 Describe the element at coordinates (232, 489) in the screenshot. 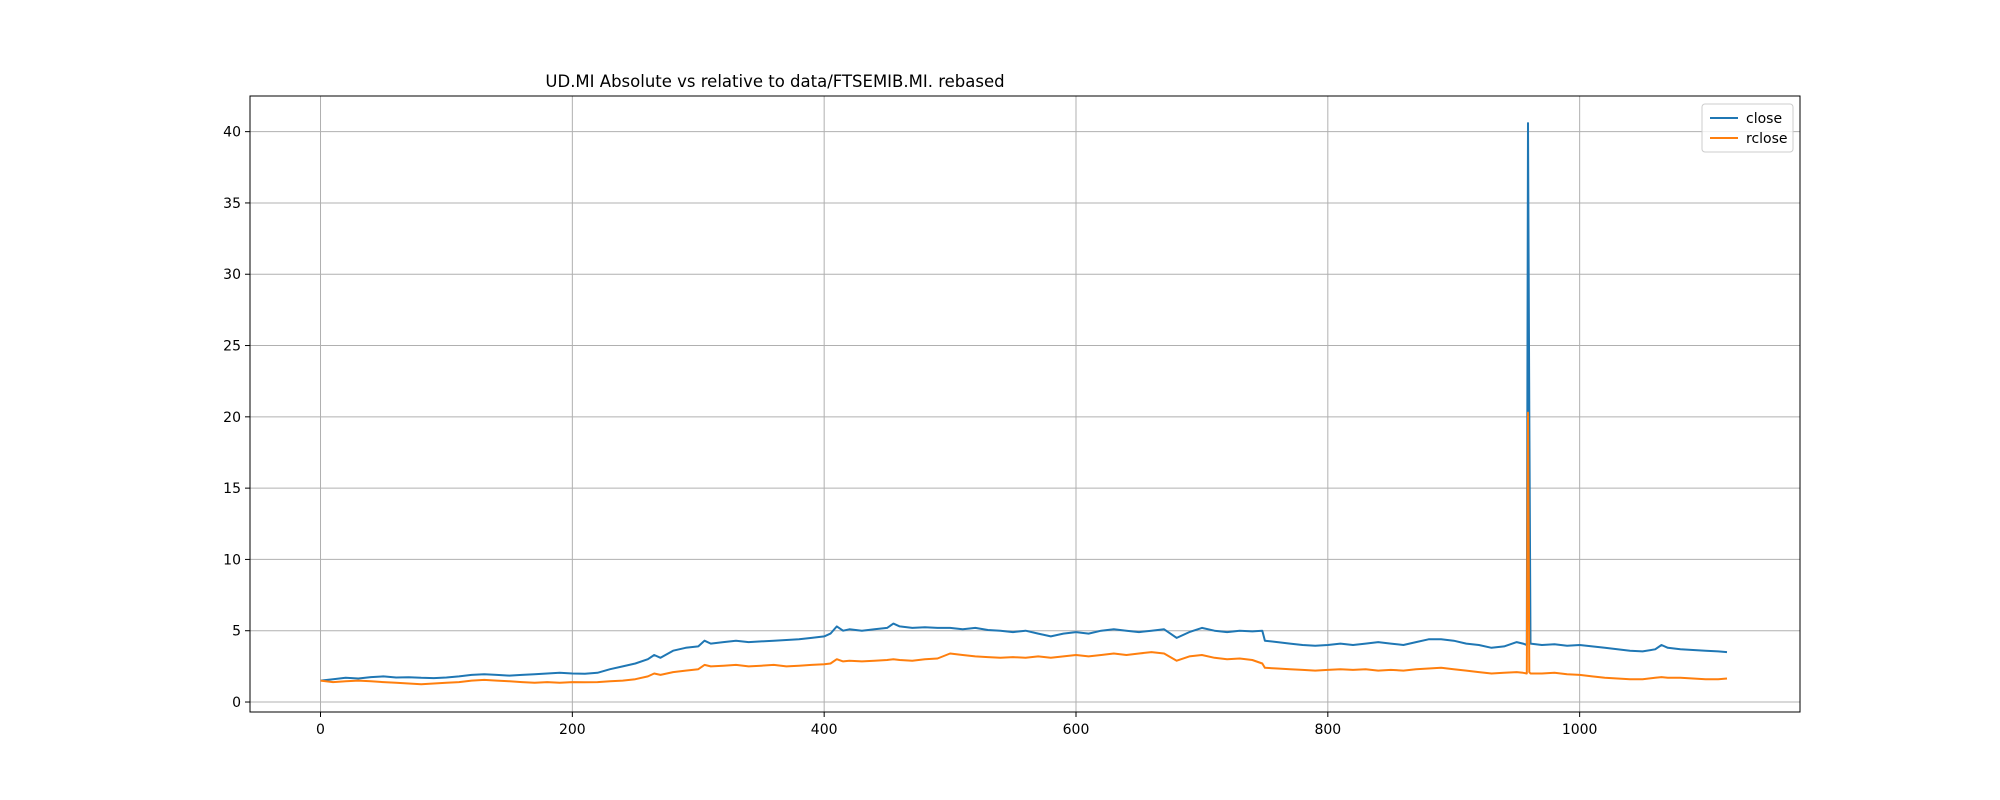

I see `y-tick-label: 15` at that location.